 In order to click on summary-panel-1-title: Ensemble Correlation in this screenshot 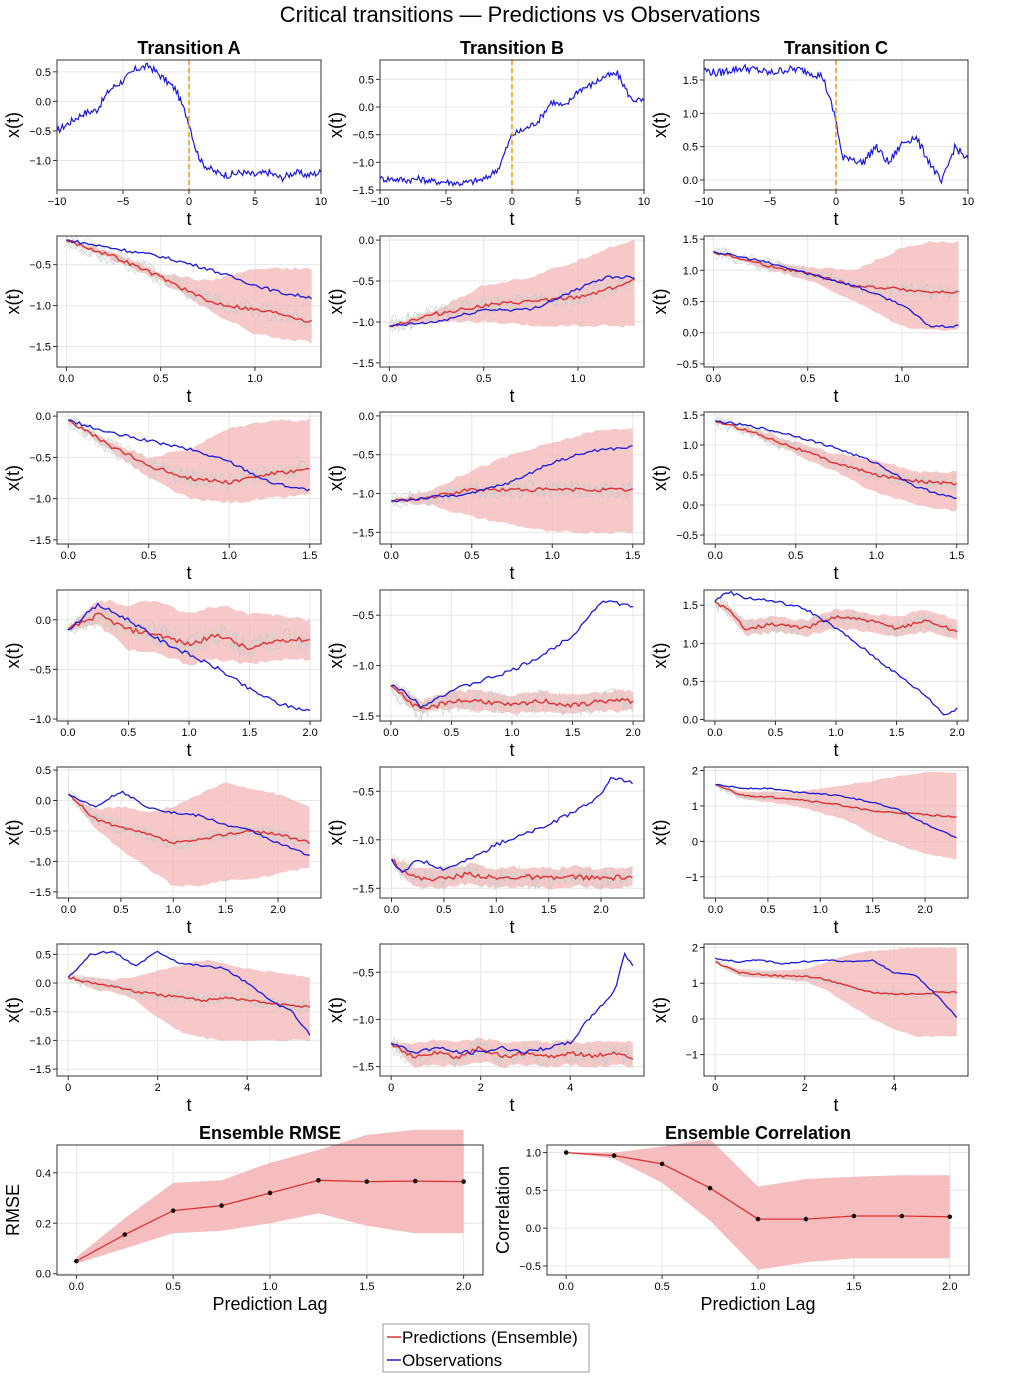, I will do `click(758, 1133)`.